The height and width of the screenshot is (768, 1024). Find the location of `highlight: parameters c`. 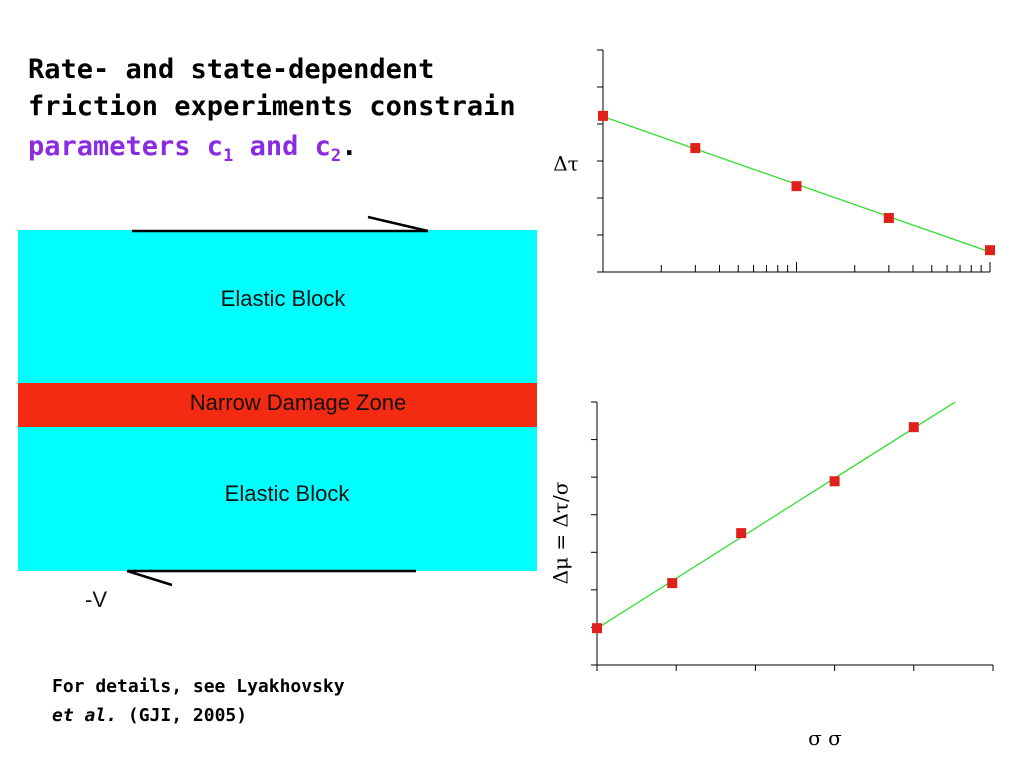

highlight: parameters c is located at coordinates (125, 146).